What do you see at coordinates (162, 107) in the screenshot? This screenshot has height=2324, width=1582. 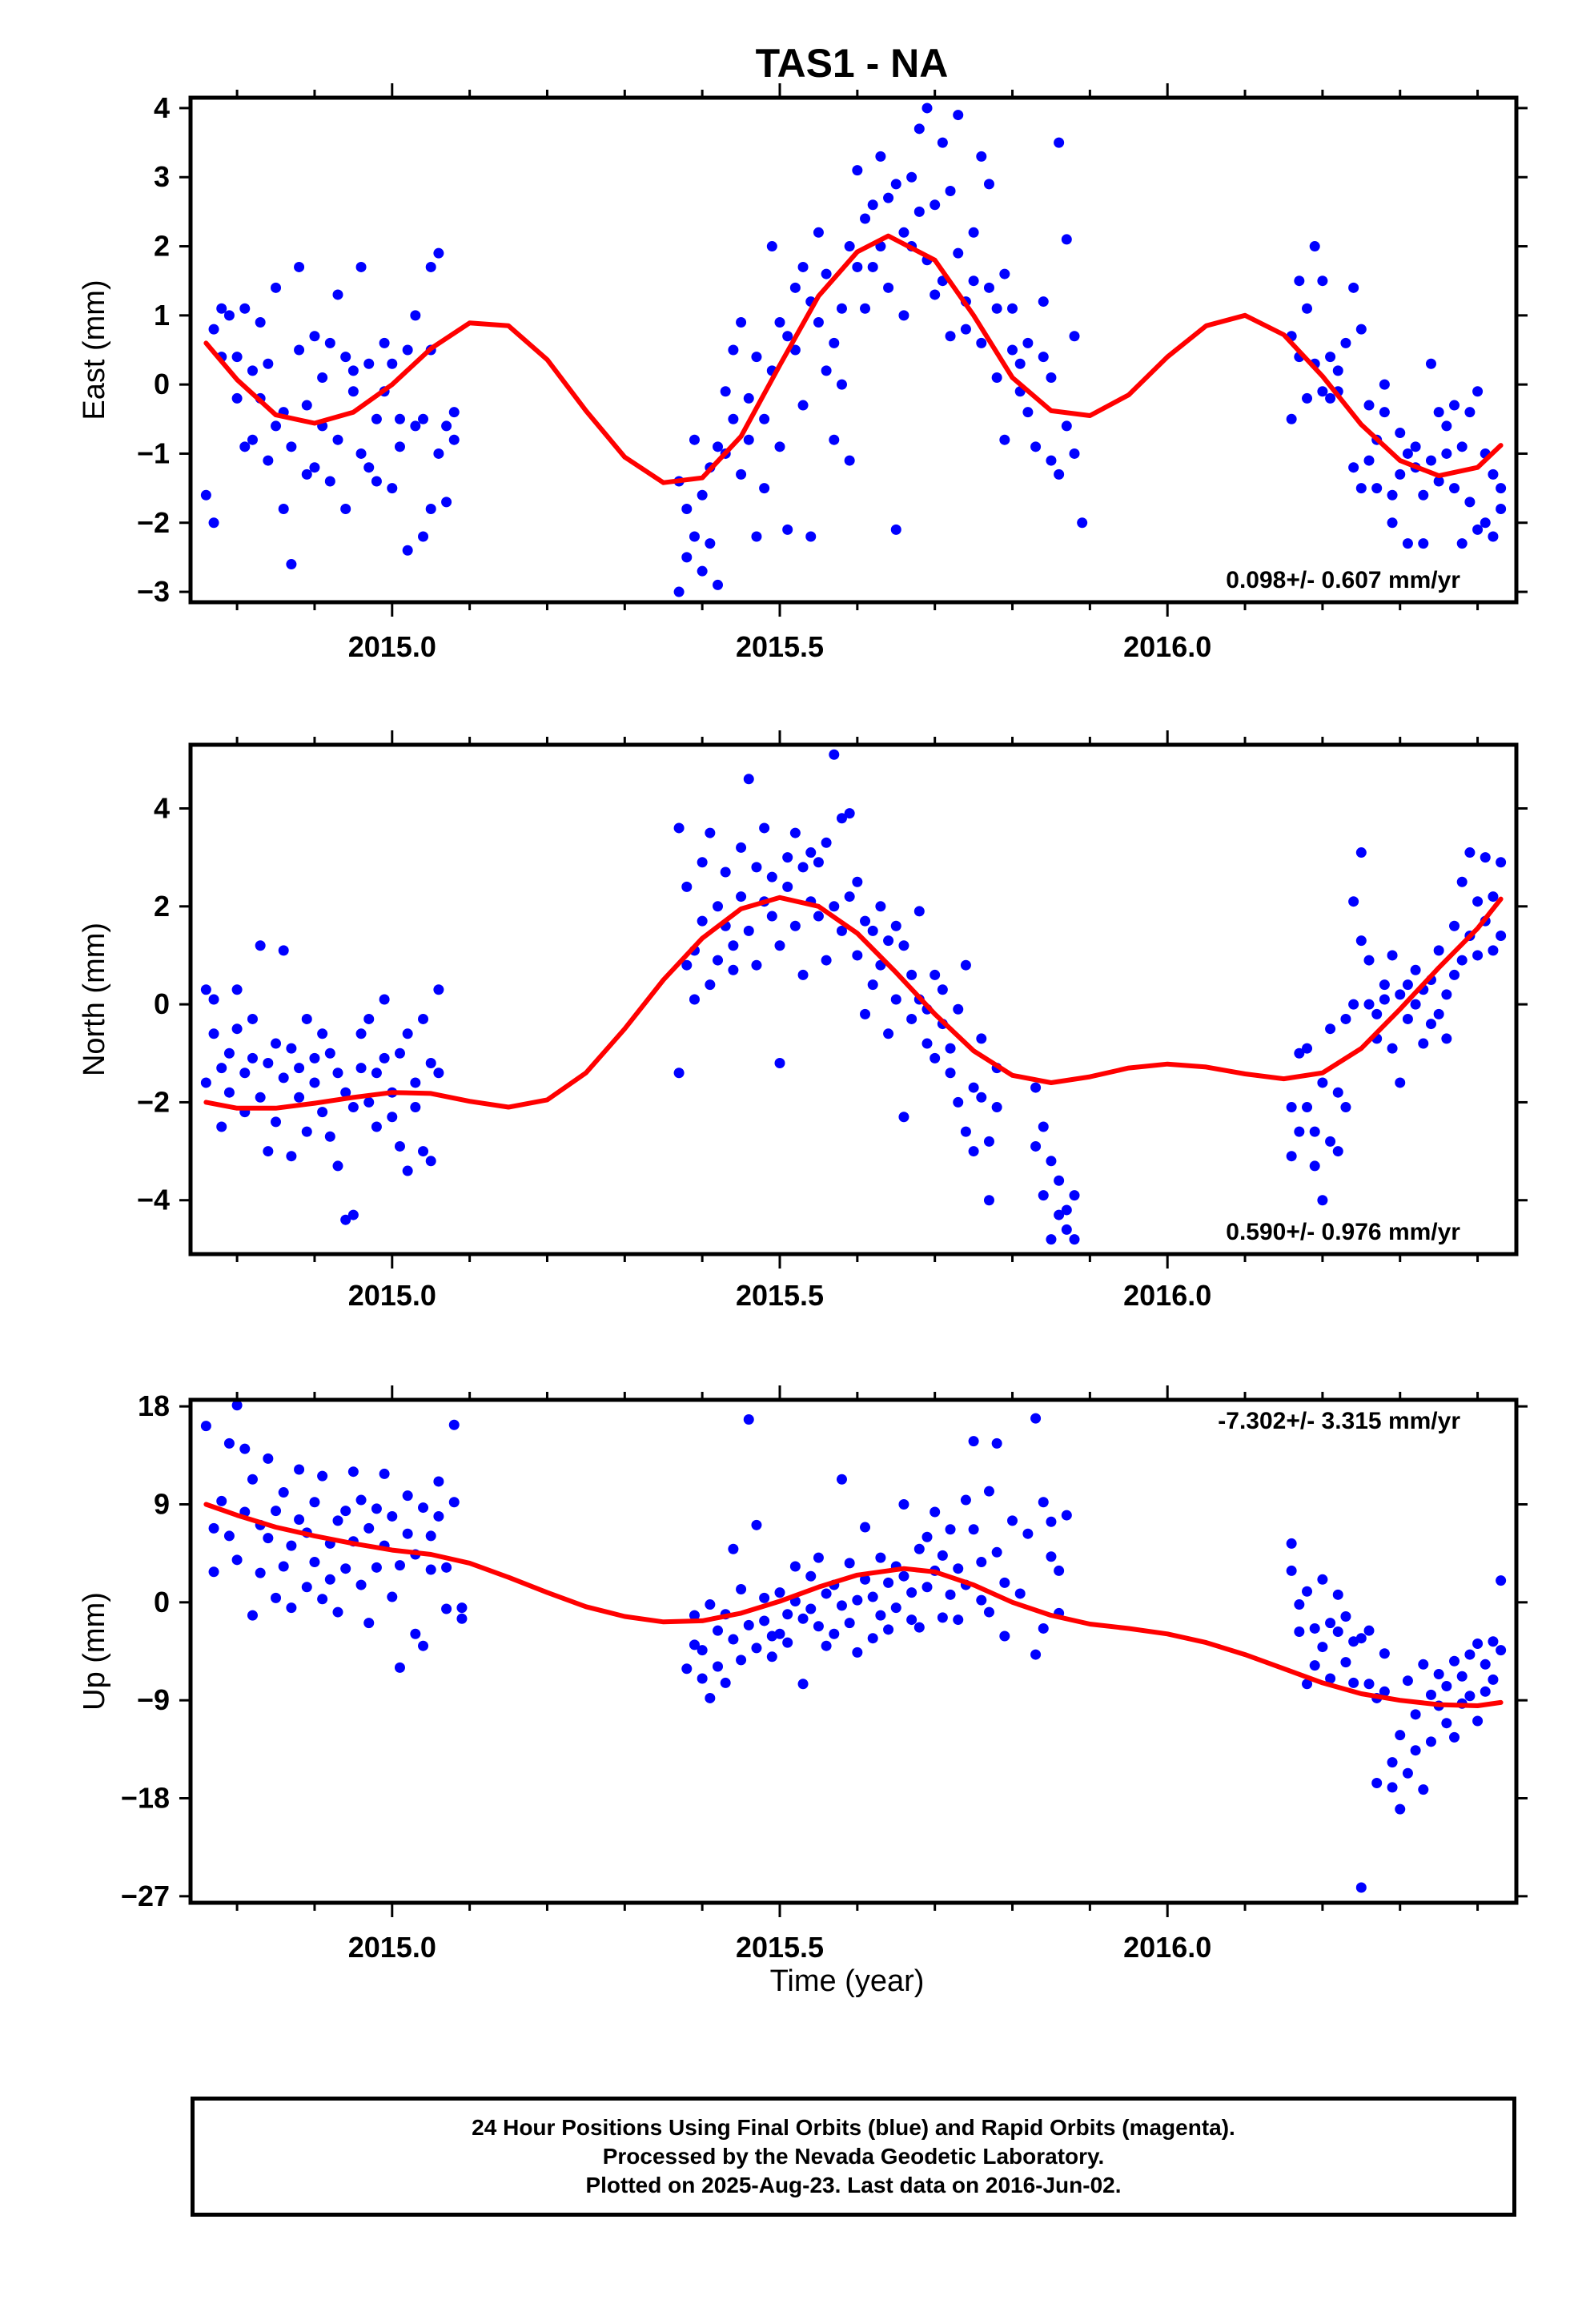 I see `y-tick-label: 4` at bounding box center [162, 107].